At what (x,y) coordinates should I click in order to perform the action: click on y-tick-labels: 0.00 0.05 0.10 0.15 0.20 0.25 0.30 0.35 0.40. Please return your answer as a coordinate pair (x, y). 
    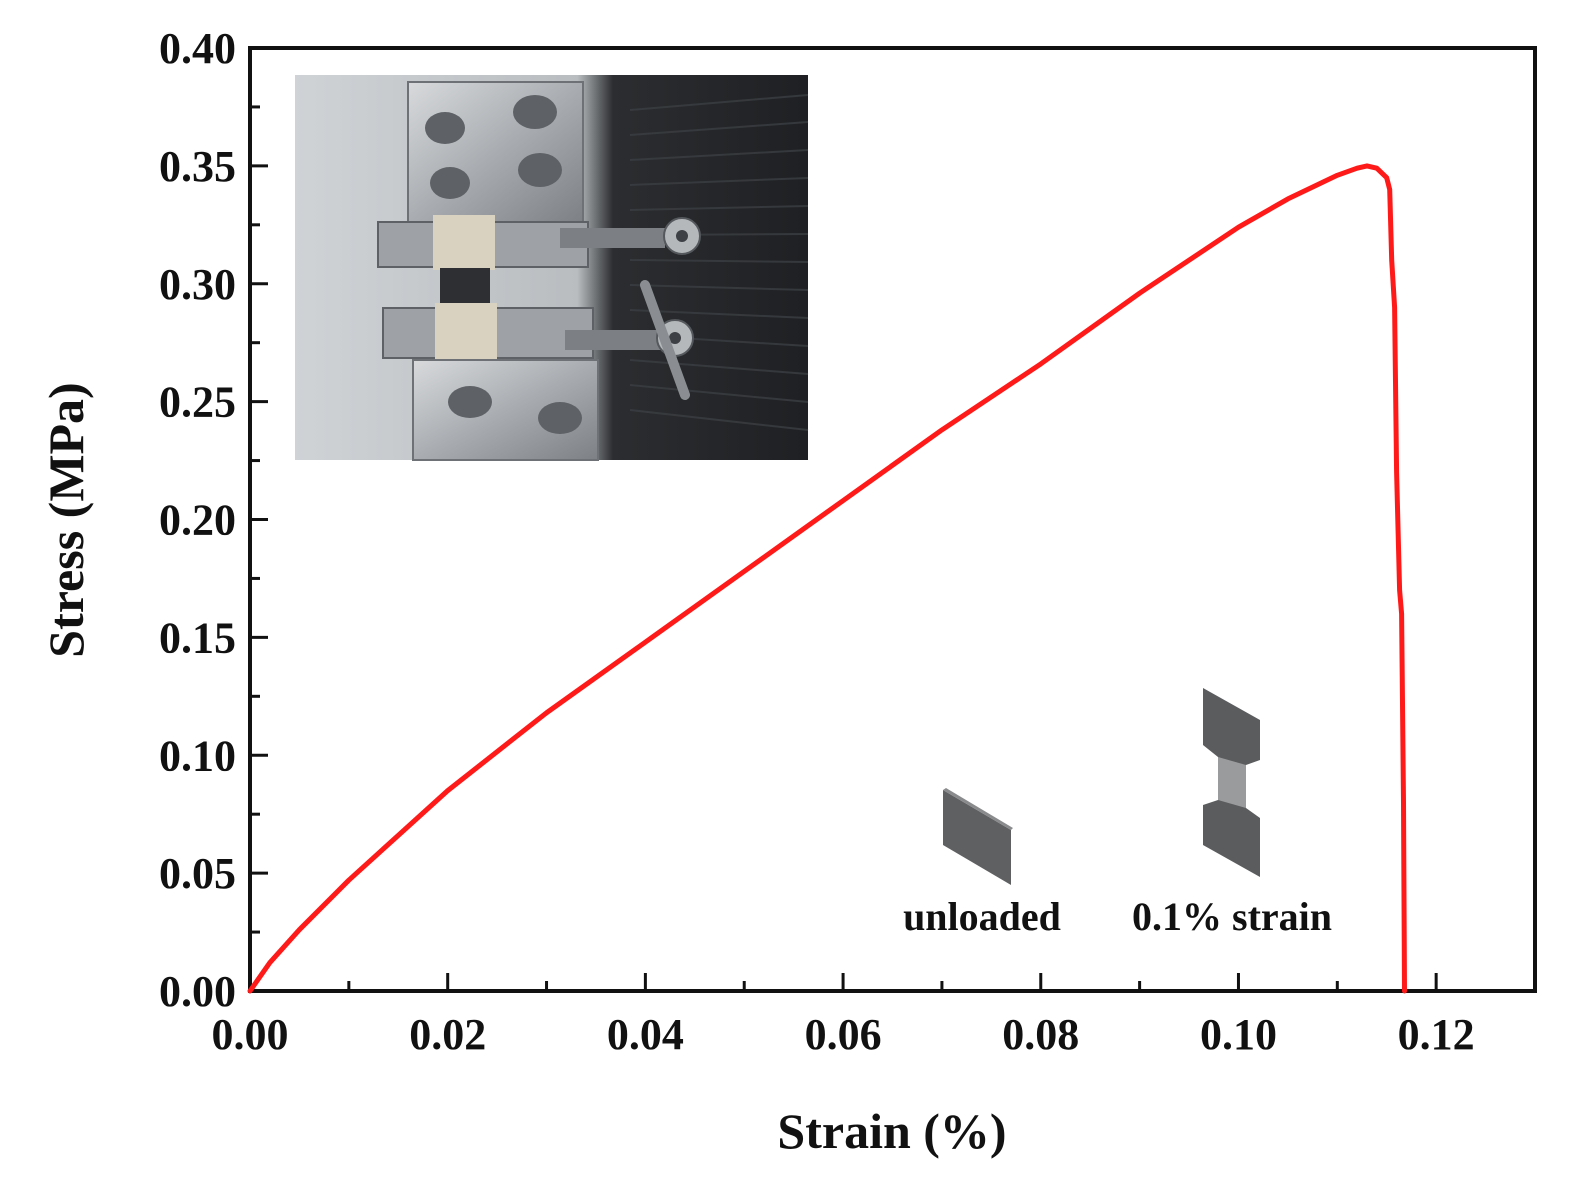
    Looking at the image, I should click on (197, 520).